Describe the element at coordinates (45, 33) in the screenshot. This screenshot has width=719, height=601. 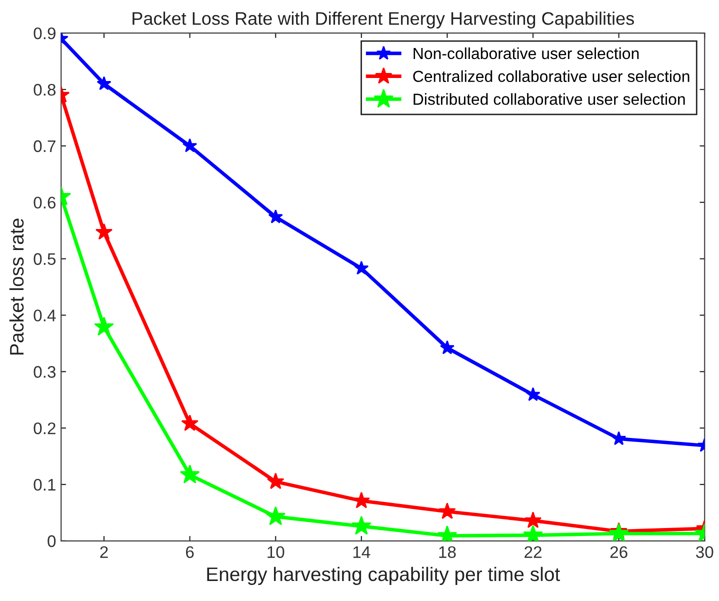
I see `y-tick-label: 0.9` at that location.